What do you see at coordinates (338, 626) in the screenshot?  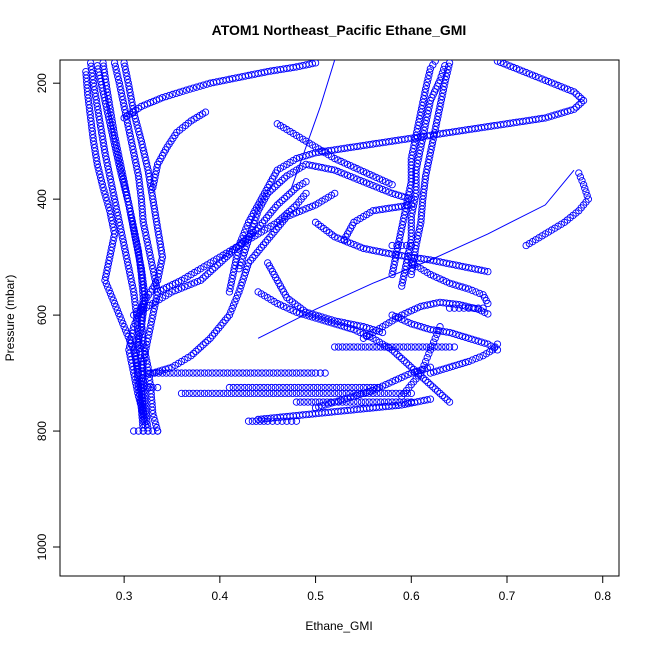 I see `x-axis-label: Ethane_GMI` at bounding box center [338, 626].